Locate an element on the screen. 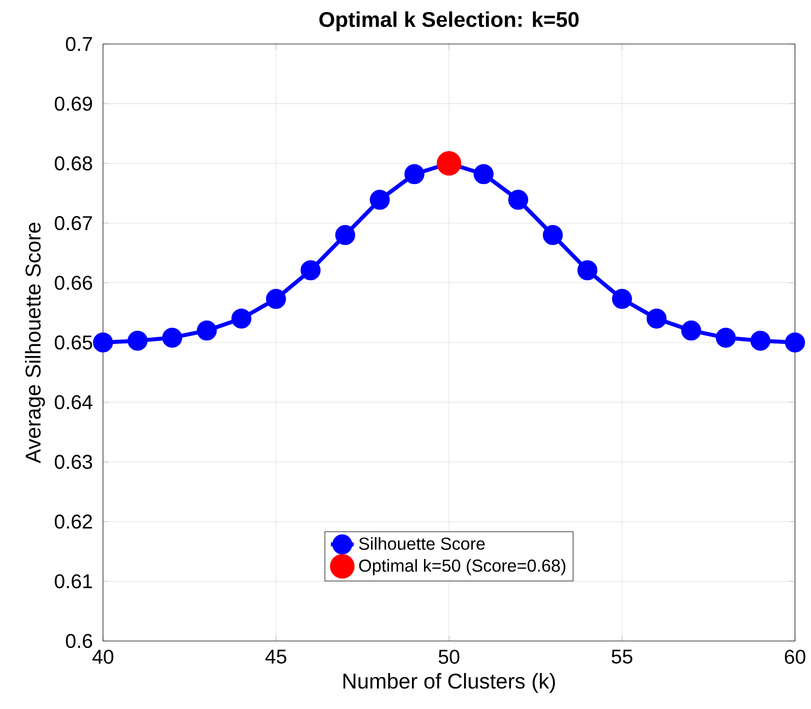 This screenshot has width=811, height=709. x-tick-label: 55 is located at coordinates (622, 657).